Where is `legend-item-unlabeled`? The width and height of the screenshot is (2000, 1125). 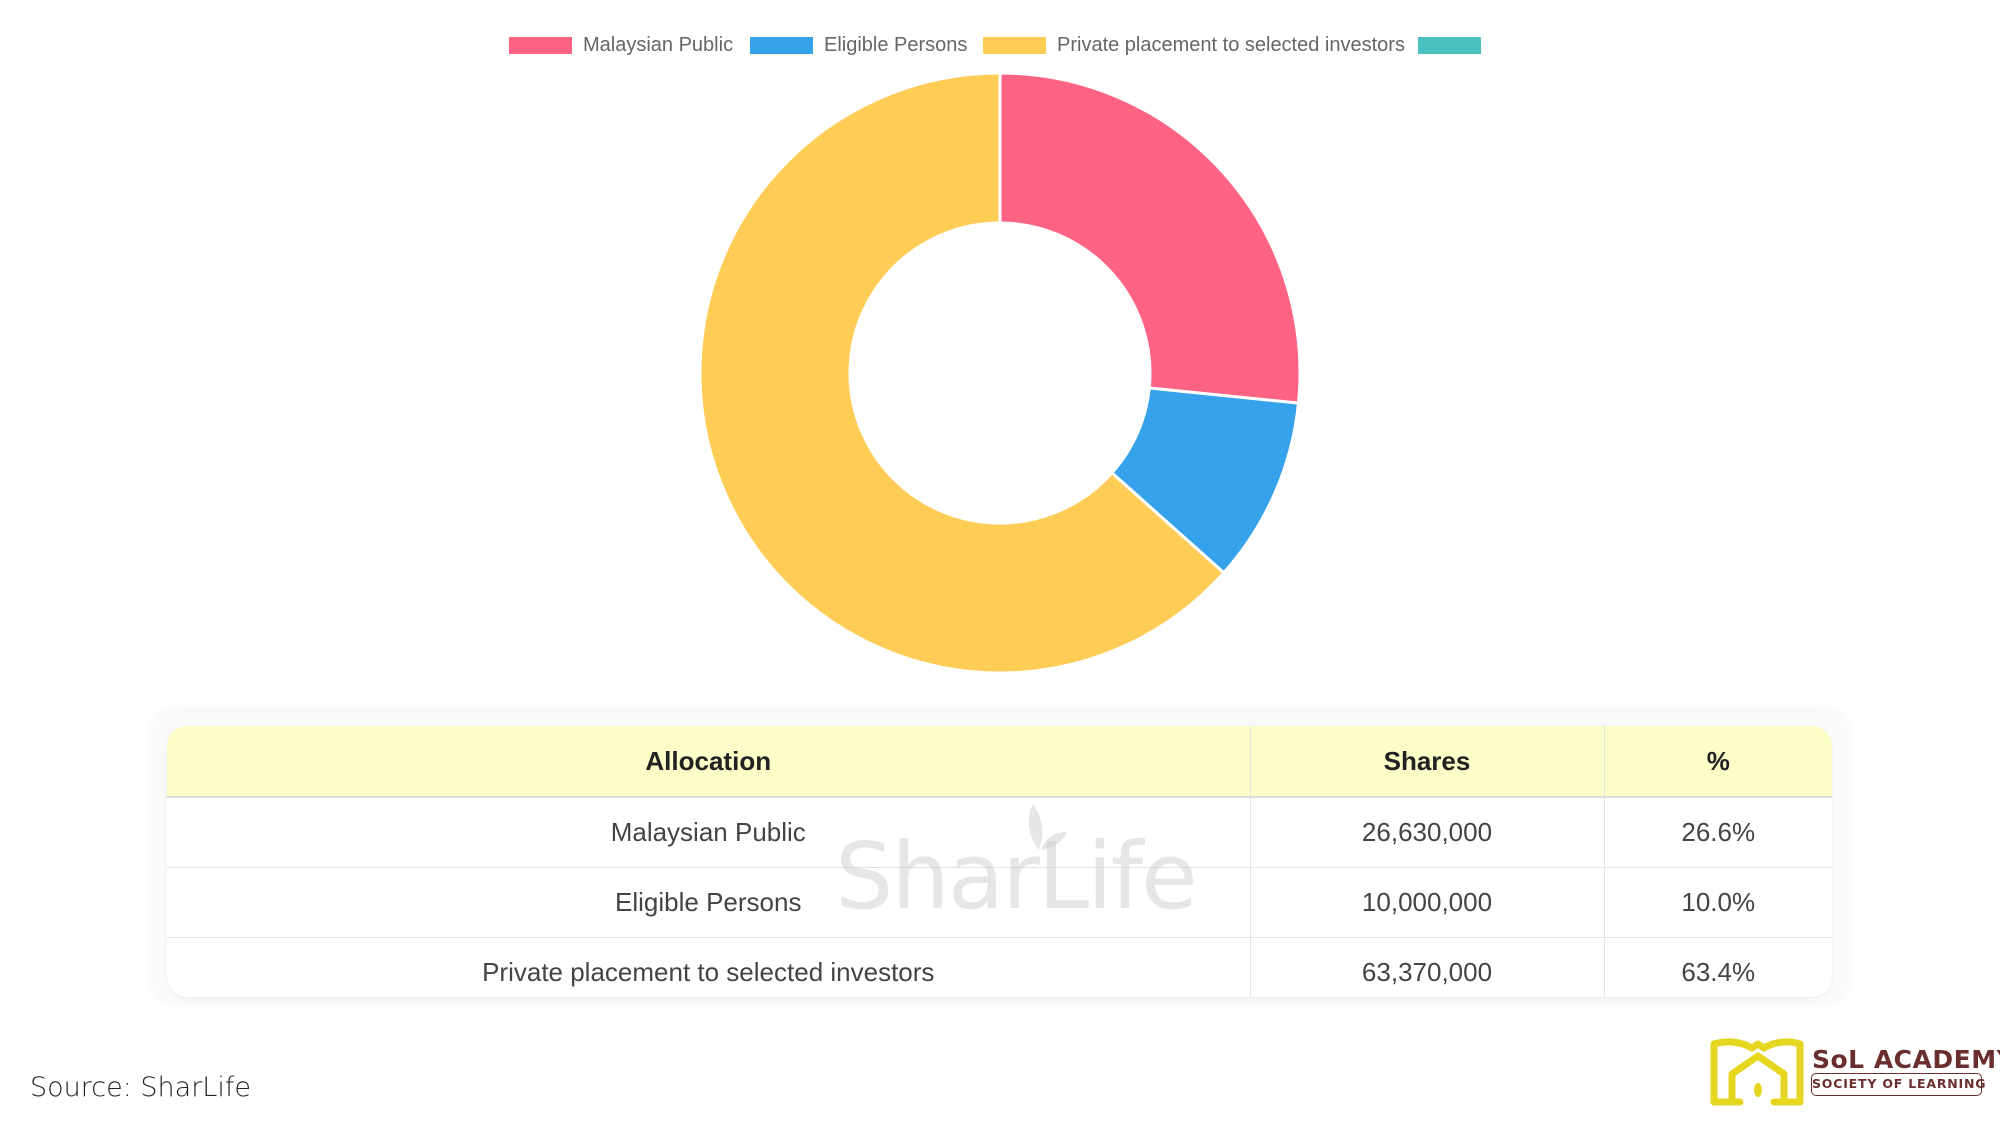 legend-item-unlabeled is located at coordinates (1455, 45).